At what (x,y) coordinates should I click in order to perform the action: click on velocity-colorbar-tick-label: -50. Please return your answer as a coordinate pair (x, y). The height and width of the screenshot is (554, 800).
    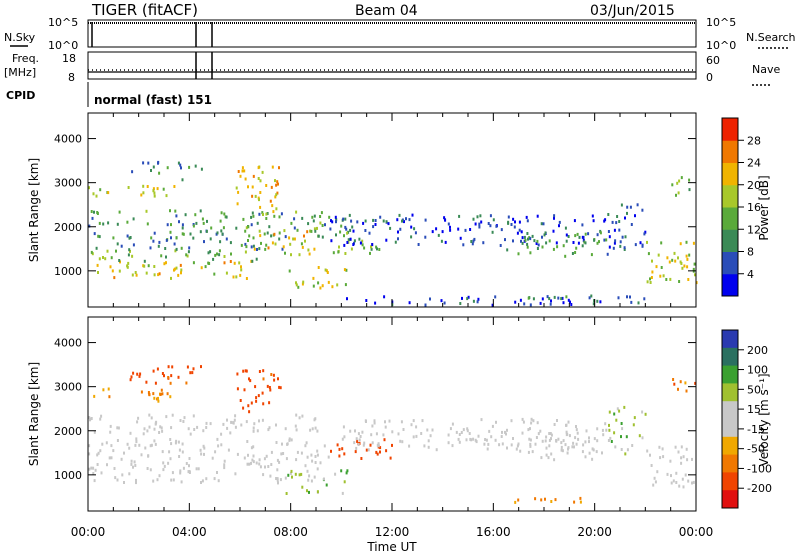
    Looking at the image, I should click on (756, 449).